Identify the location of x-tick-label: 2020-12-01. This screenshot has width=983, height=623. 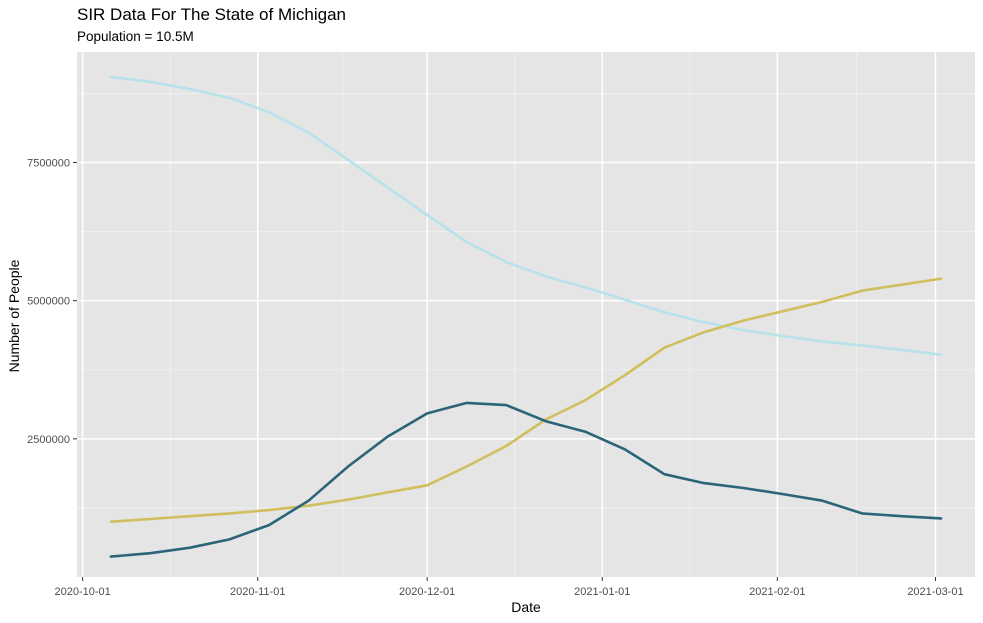
(427, 592).